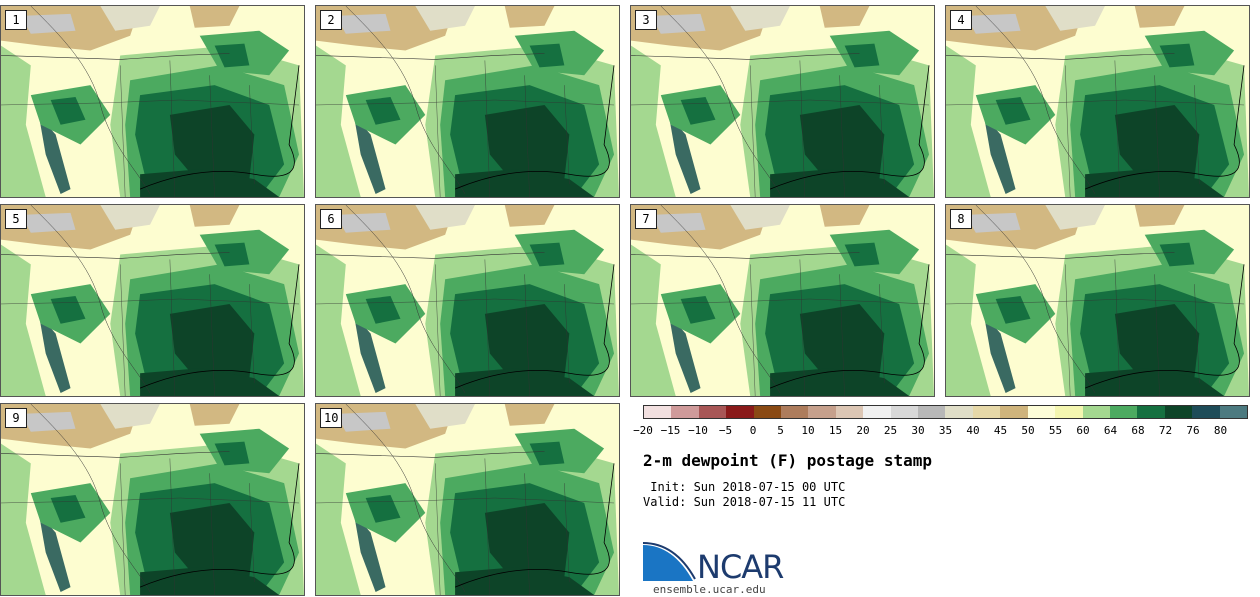 The height and width of the screenshot is (597, 1260). I want to click on postage-stamp-panel: 9, so click(152, 499).